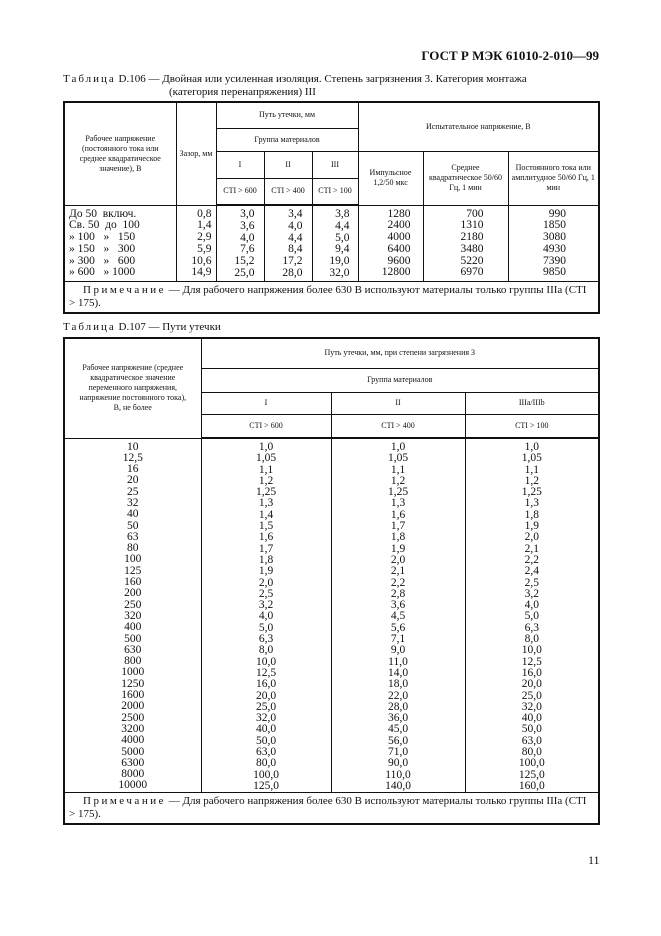 The width and height of the screenshot is (661, 936). I want to click on header-group-1: I, so click(266, 403).